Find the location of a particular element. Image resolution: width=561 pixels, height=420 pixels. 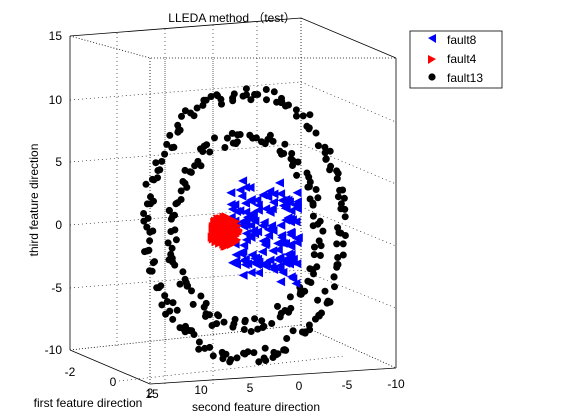

y-tick-label: 10 is located at coordinates (201, 390).